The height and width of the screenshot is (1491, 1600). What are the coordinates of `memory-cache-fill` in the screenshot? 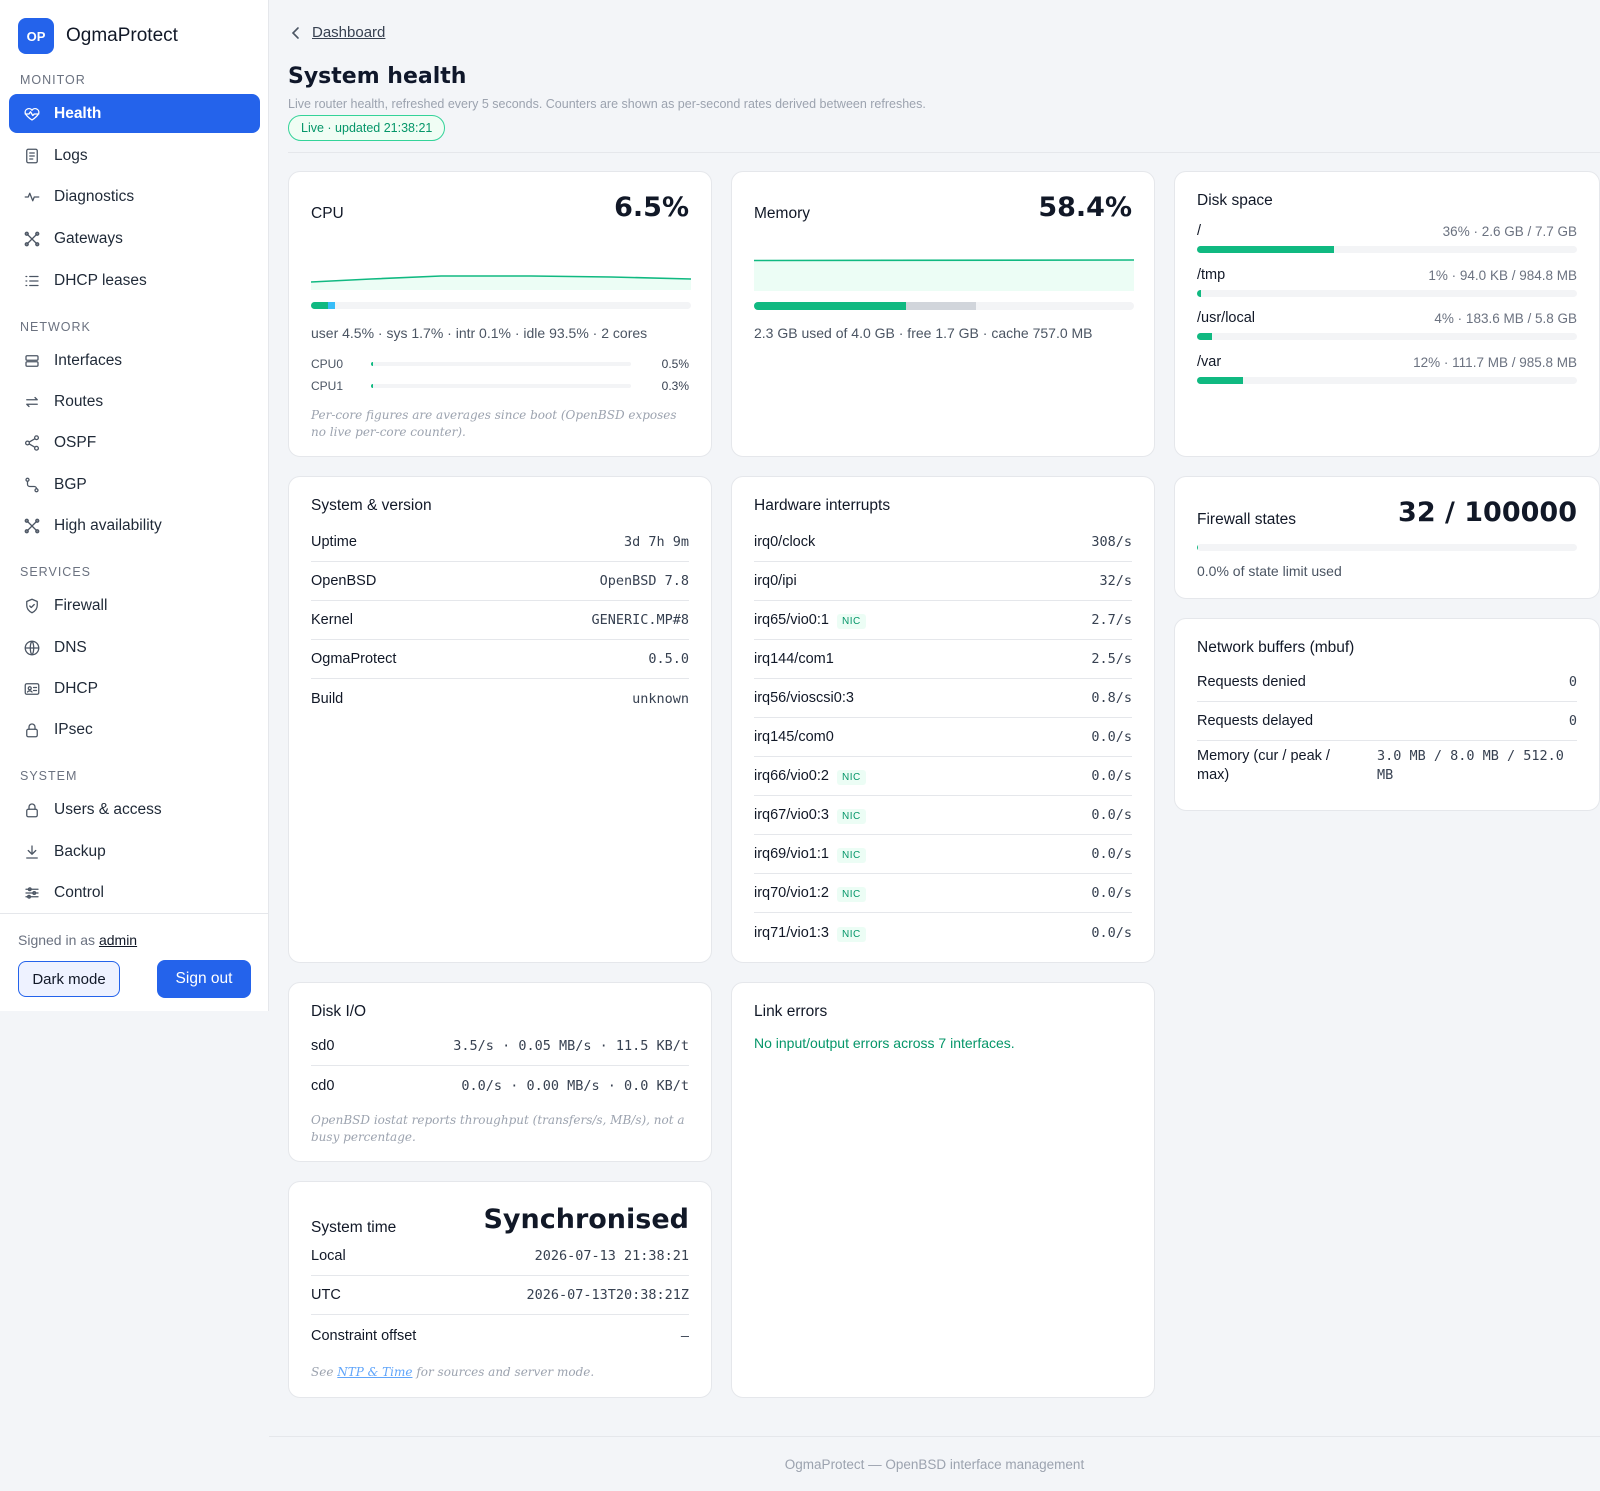 It's located at (941, 306).